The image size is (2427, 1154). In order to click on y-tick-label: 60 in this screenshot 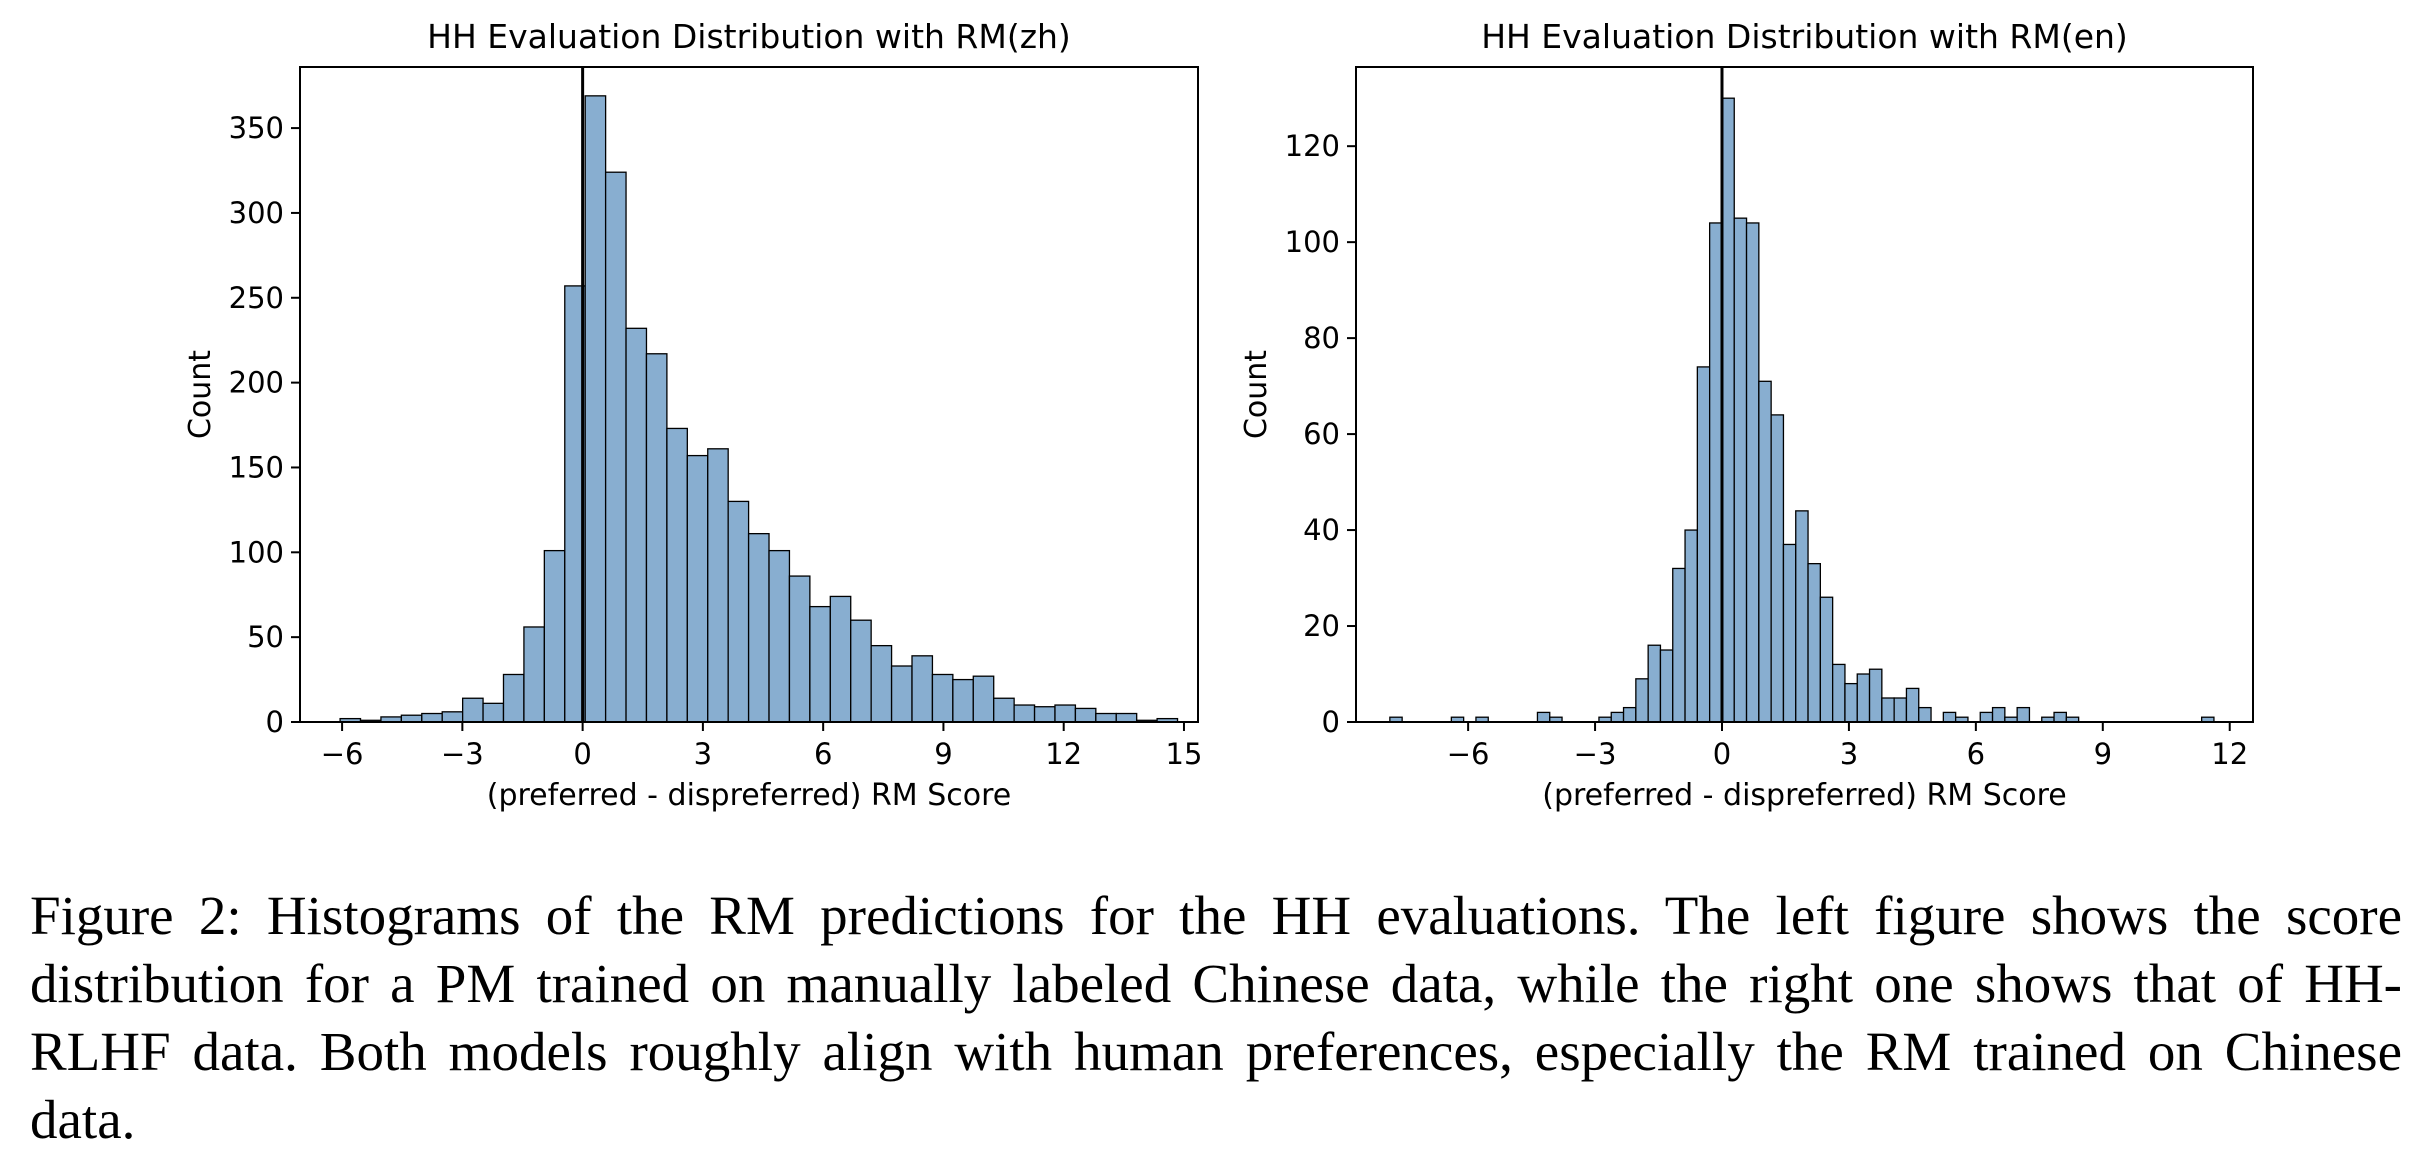, I will do `click(1321, 434)`.